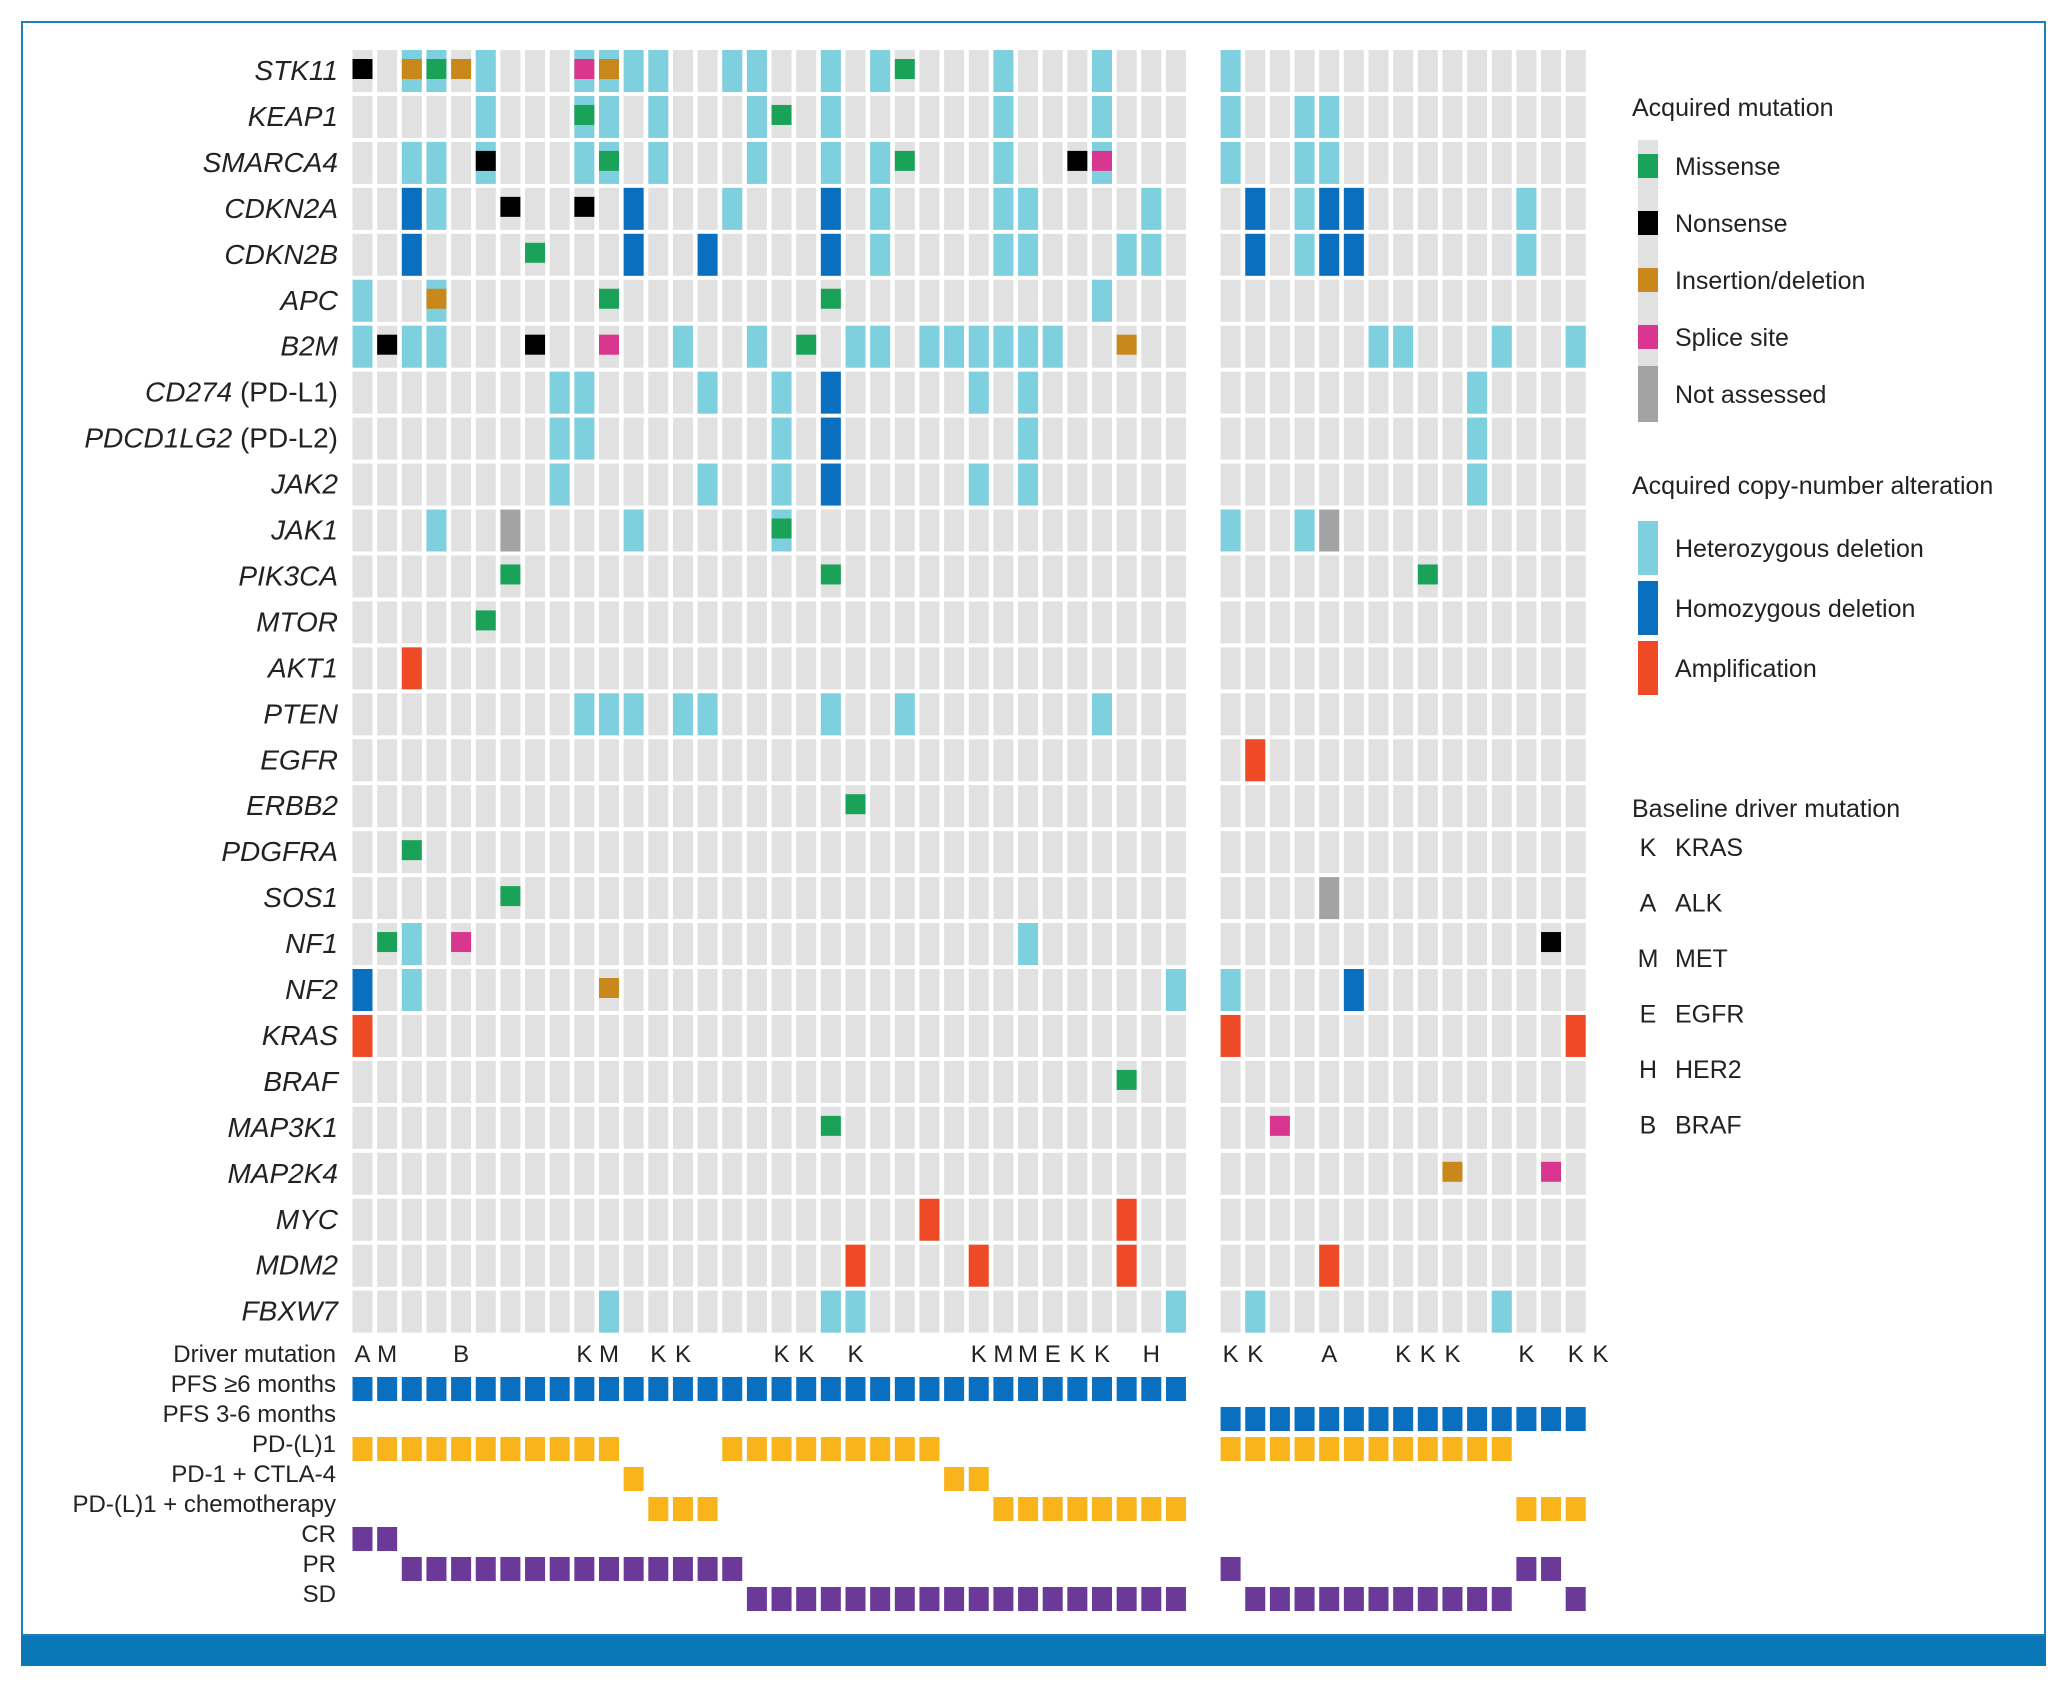  Describe the element at coordinates (978, 1265) in the screenshot. I see `amplification-cell` at that location.